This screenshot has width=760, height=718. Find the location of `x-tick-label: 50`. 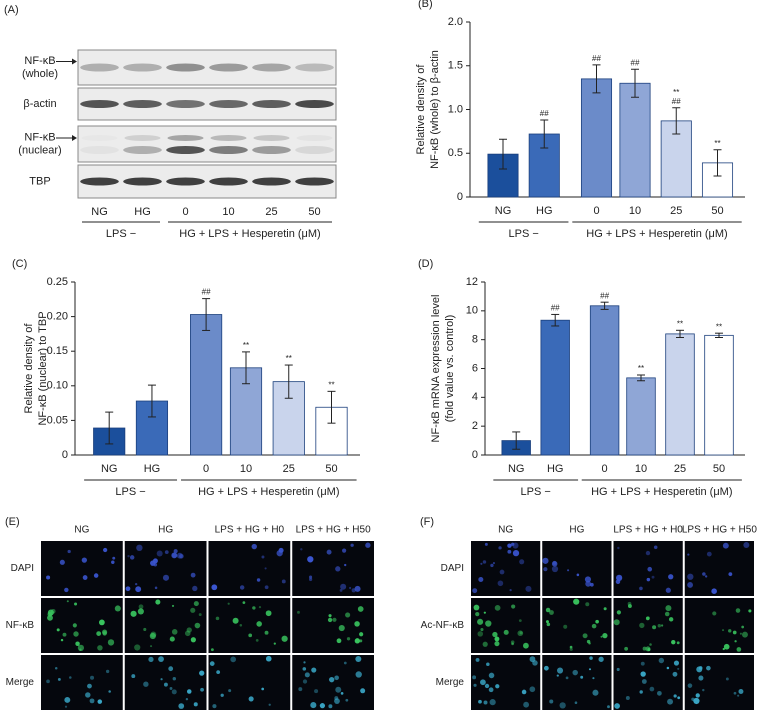

x-tick-label: 50 is located at coordinates (719, 469).